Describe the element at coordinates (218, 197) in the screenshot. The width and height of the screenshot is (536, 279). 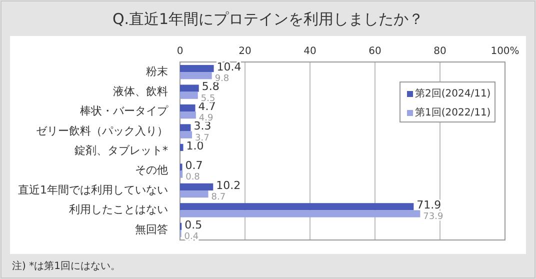
I see `data-label: 8.7` at that location.